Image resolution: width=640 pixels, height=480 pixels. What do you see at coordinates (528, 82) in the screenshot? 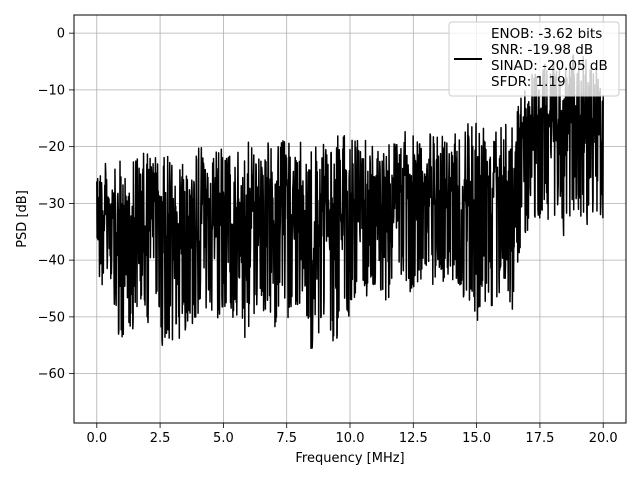
I see `legend-entry-sfdr: SFDR: 1.19` at bounding box center [528, 82].